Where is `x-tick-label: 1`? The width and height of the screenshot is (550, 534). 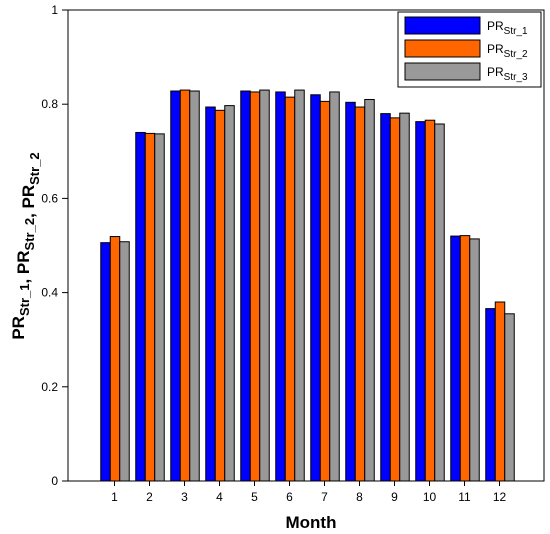
x-tick-label: 1 is located at coordinates (114, 497).